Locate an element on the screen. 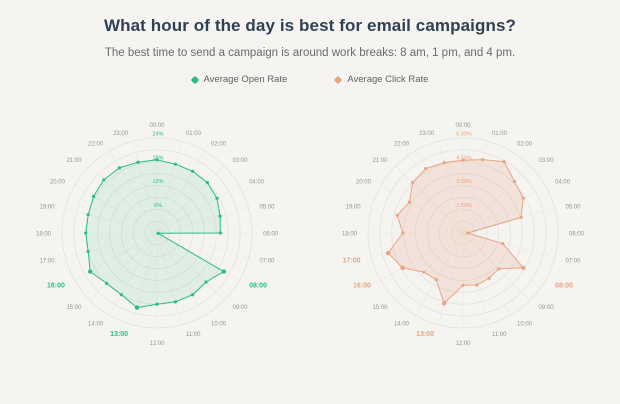  legend-item-average-open-rate: Average Open Rate is located at coordinates (239, 79).